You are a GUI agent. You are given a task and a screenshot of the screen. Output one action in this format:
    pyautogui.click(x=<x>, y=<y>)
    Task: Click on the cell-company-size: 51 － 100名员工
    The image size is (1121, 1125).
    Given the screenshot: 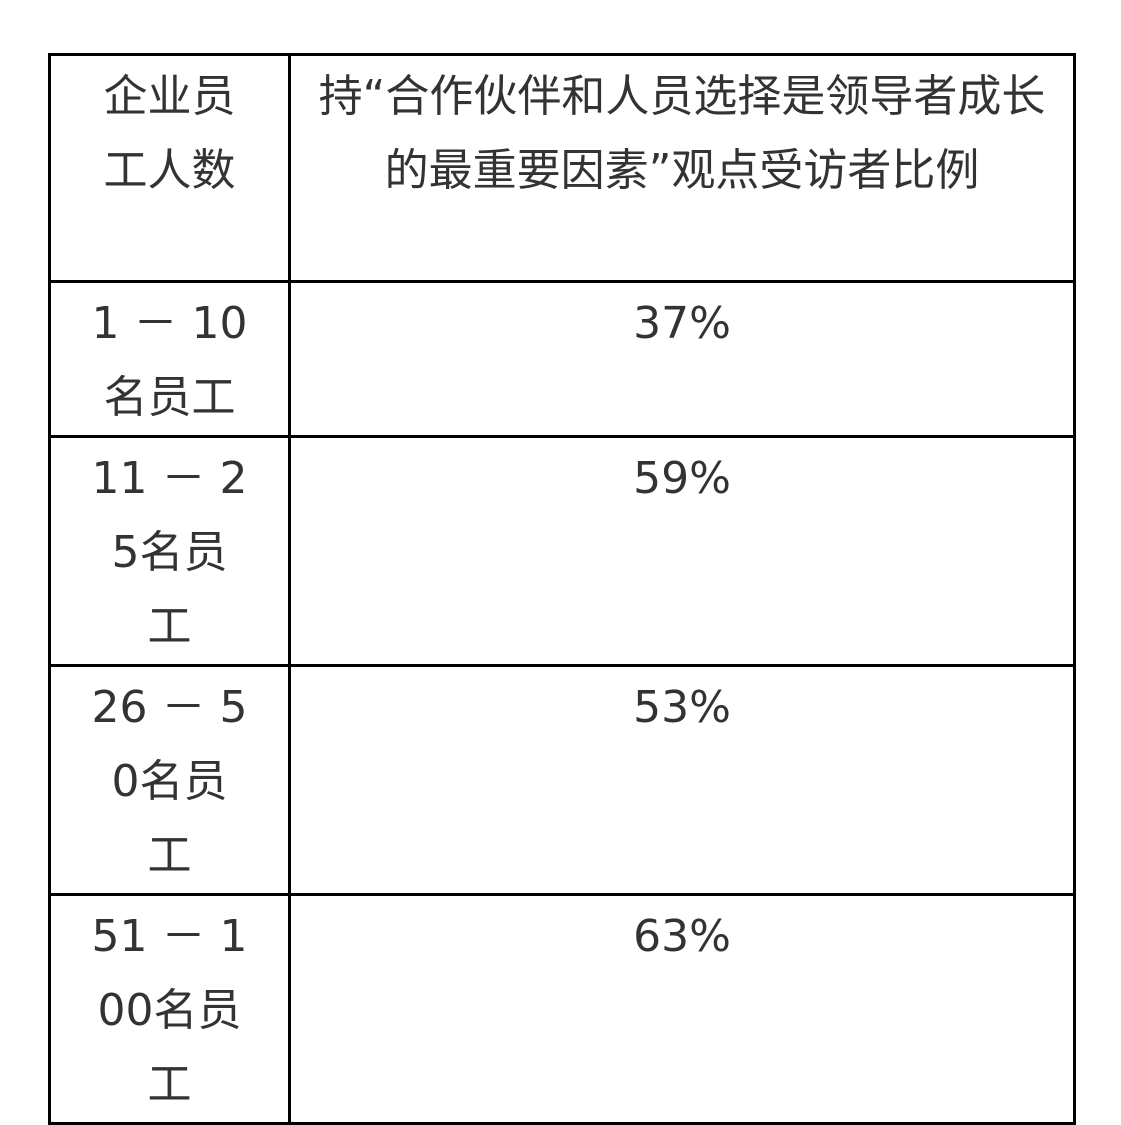 What is the action you would take?
    pyautogui.click(x=169, y=1009)
    